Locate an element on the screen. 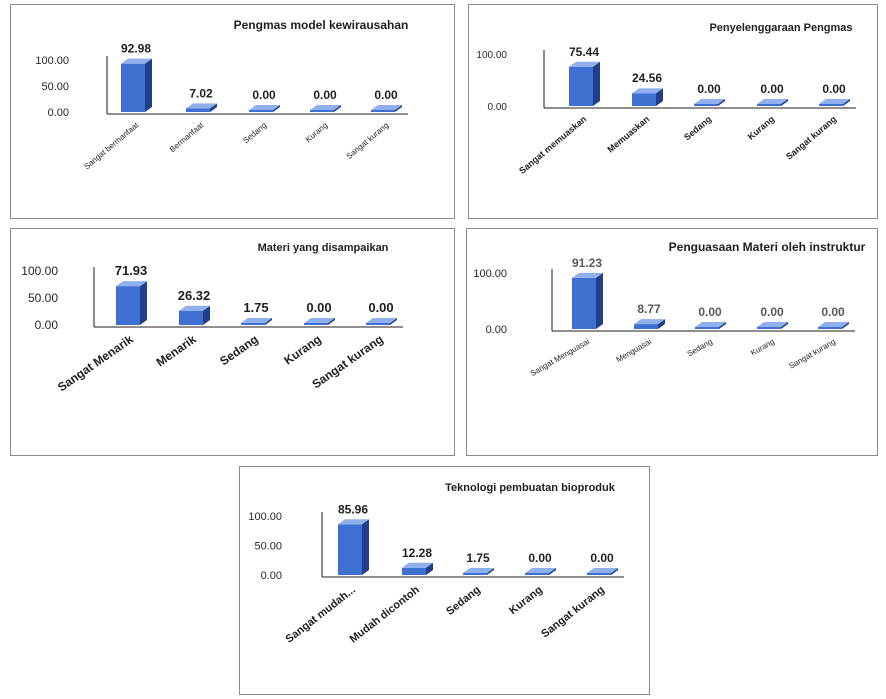 The height and width of the screenshot is (699, 886). data-label: 85.96 is located at coordinates (353, 509).